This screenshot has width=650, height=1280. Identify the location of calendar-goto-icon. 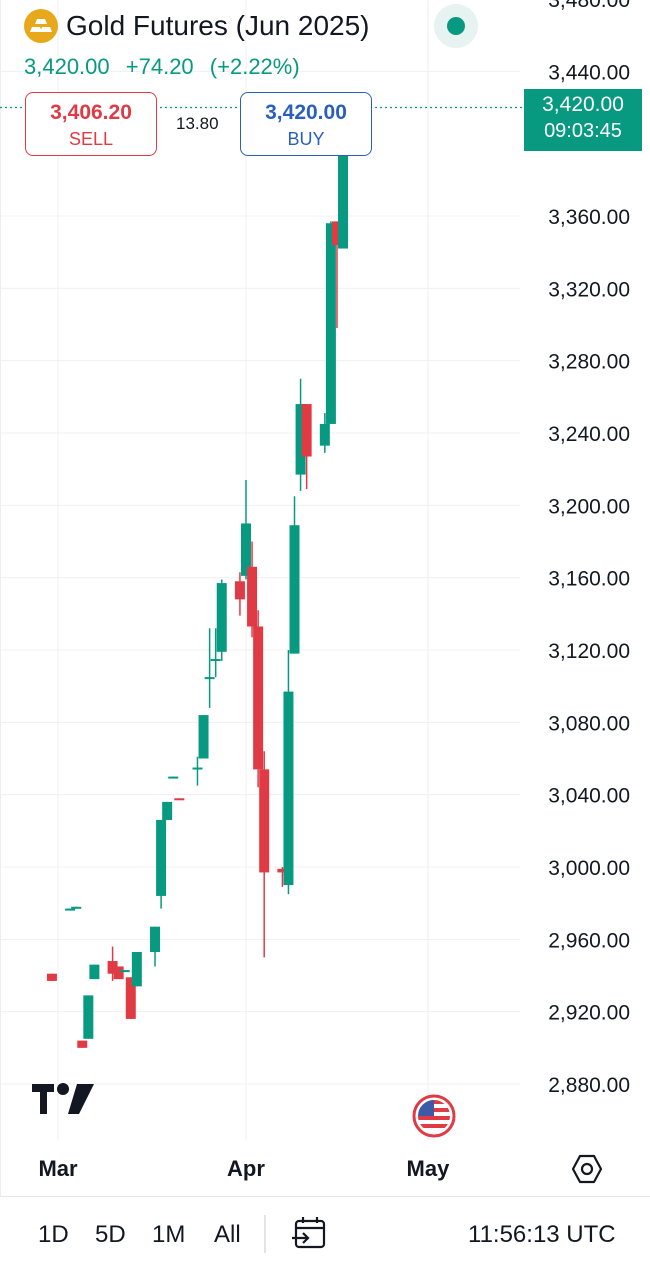
(310, 1233).